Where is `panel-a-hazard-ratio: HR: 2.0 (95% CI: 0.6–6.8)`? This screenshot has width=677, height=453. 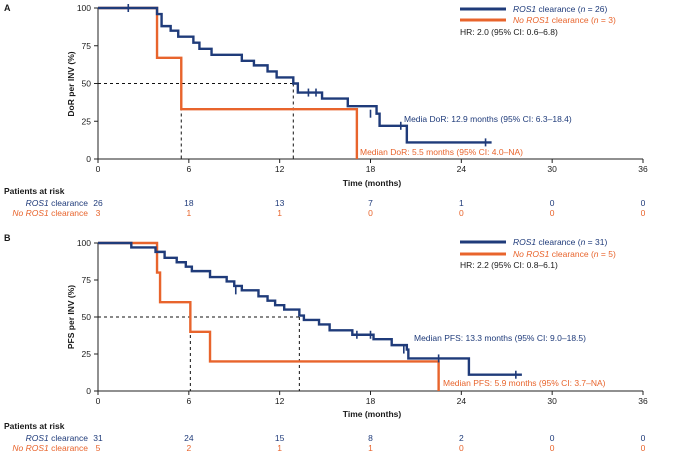
panel-a-hazard-ratio: HR: 2.0 (95% CI: 0.6–6.8) is located at coordinates (509, 32).